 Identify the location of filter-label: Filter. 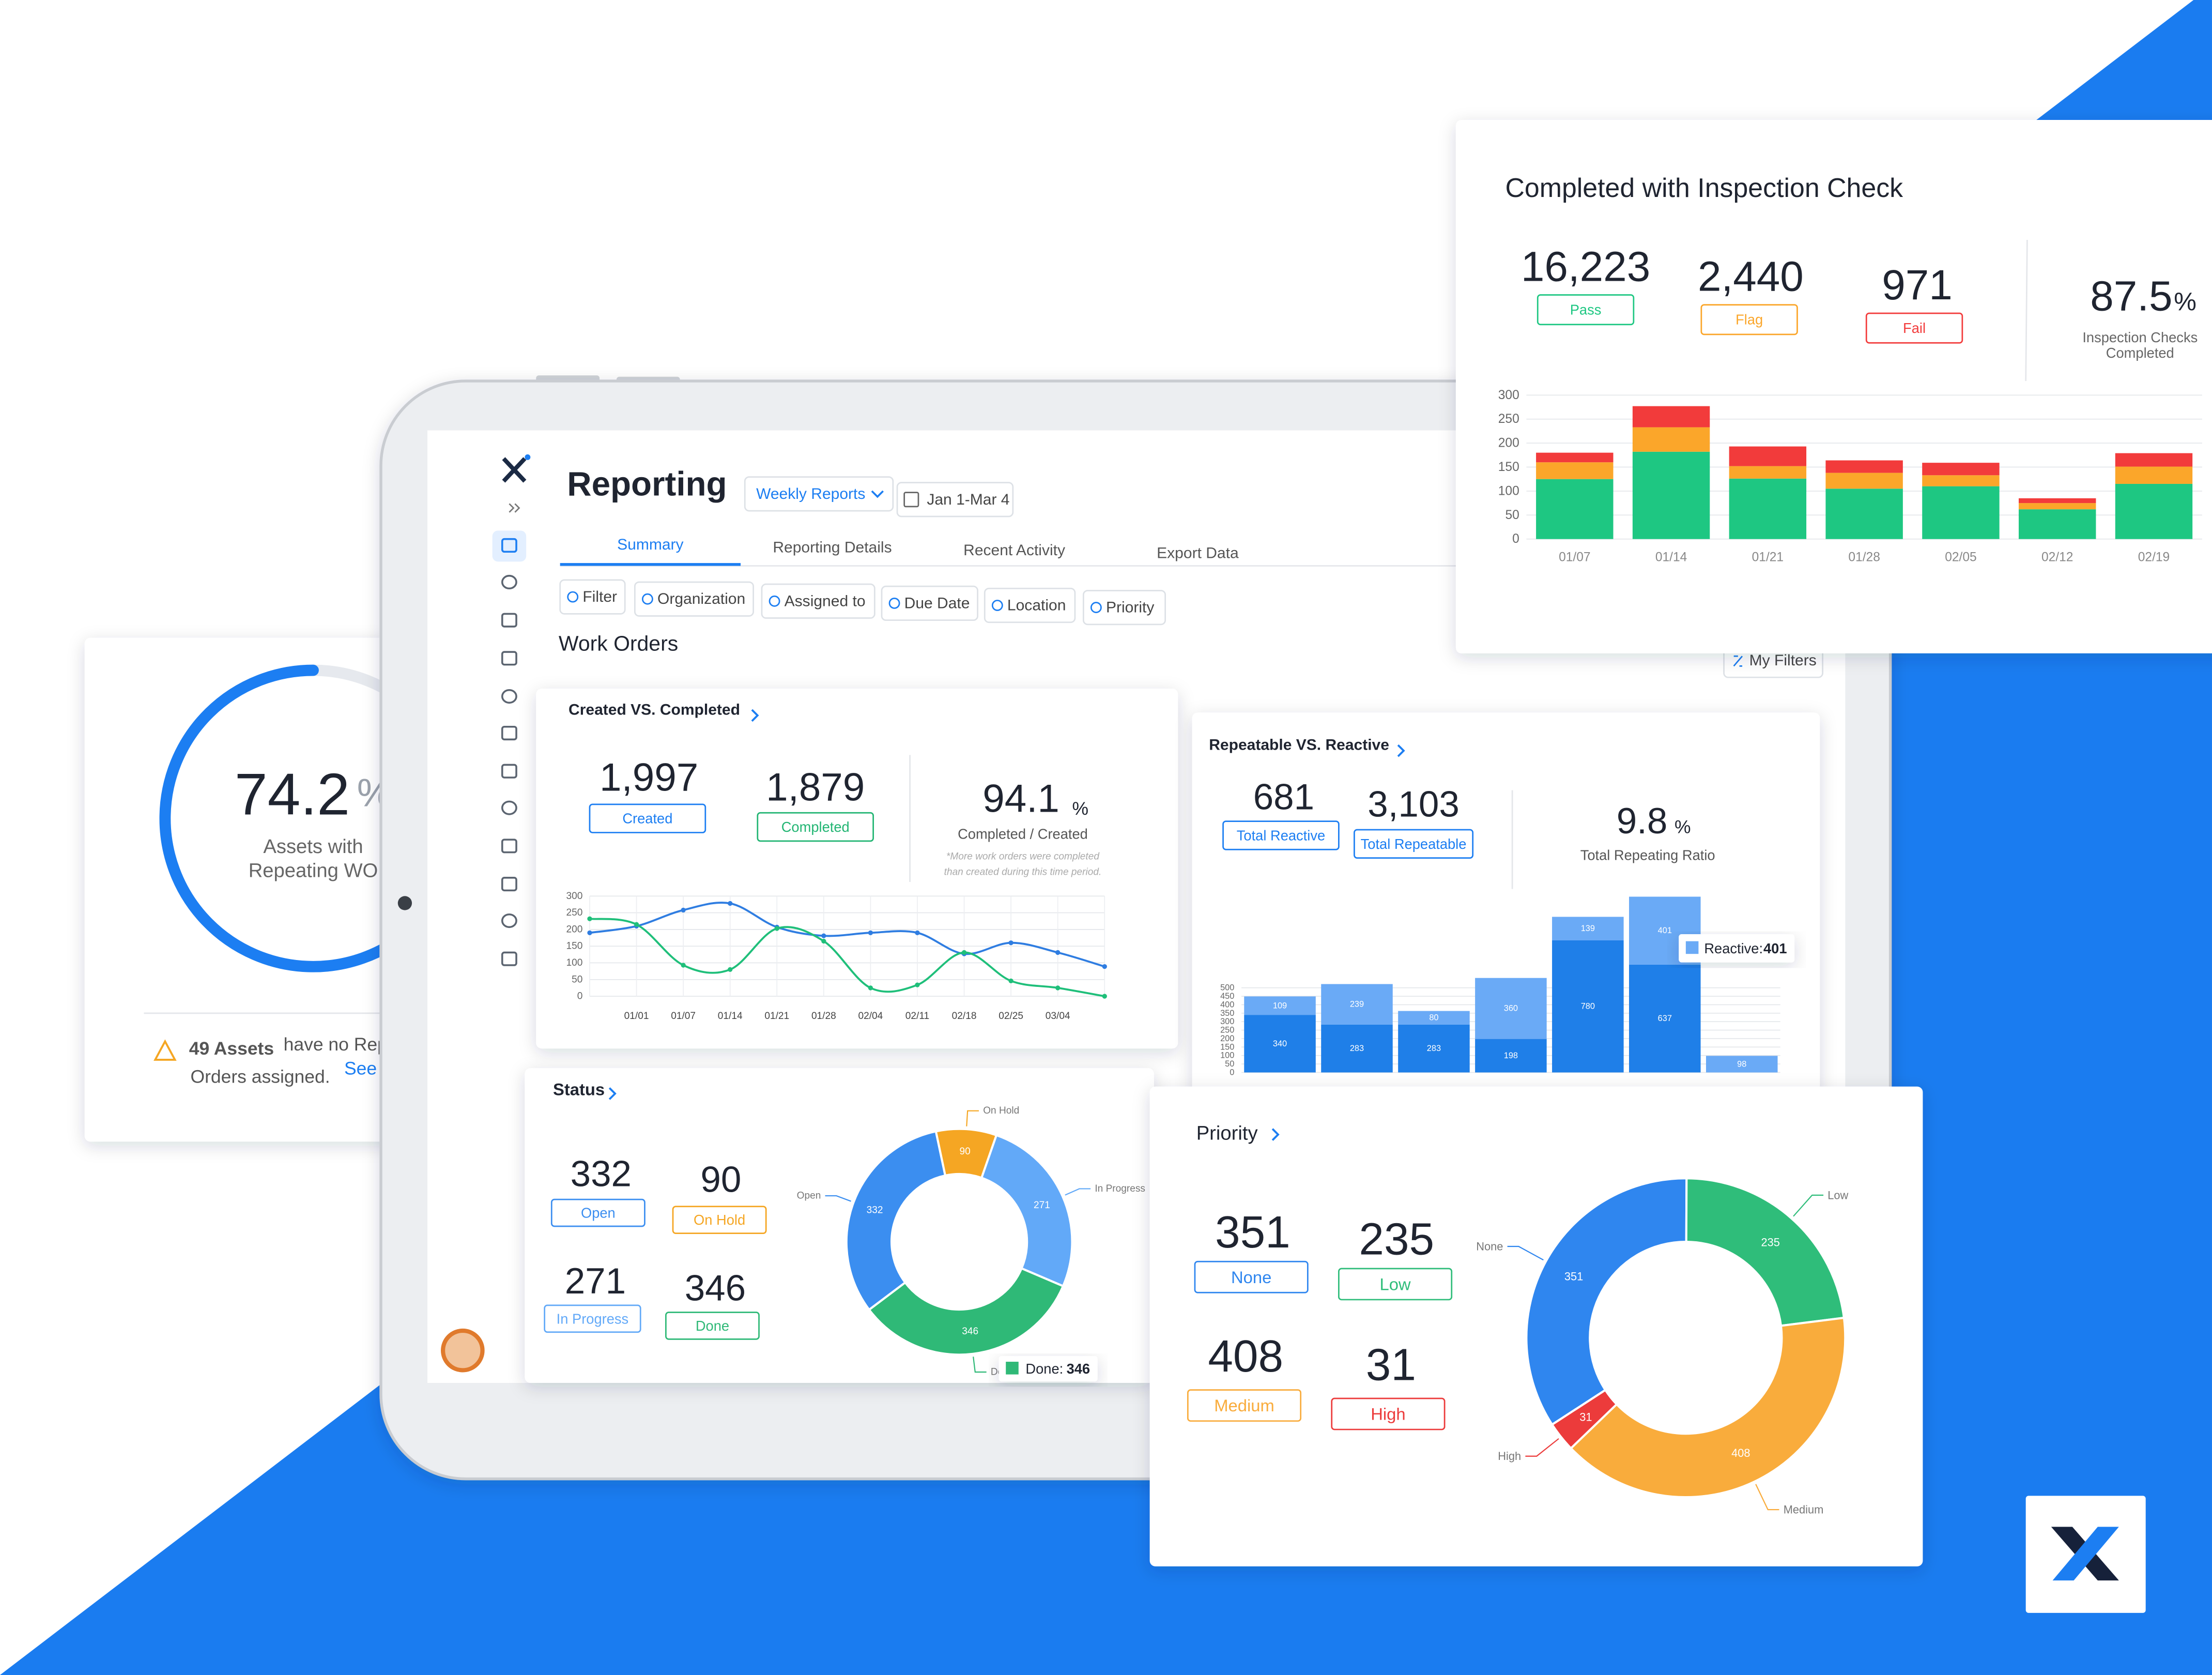
(599, 596).